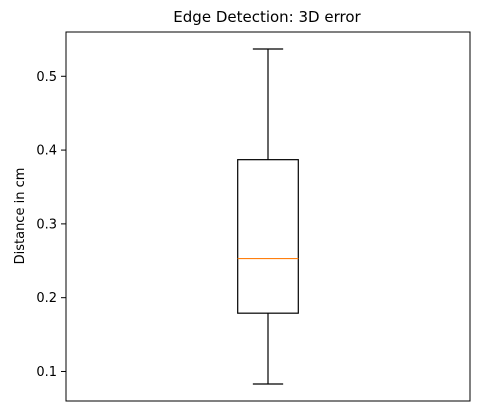  Describe the element at coordinates (267, 17) in the screenshot. I see `chart-title: Edge Detection: 3D error` at that location.